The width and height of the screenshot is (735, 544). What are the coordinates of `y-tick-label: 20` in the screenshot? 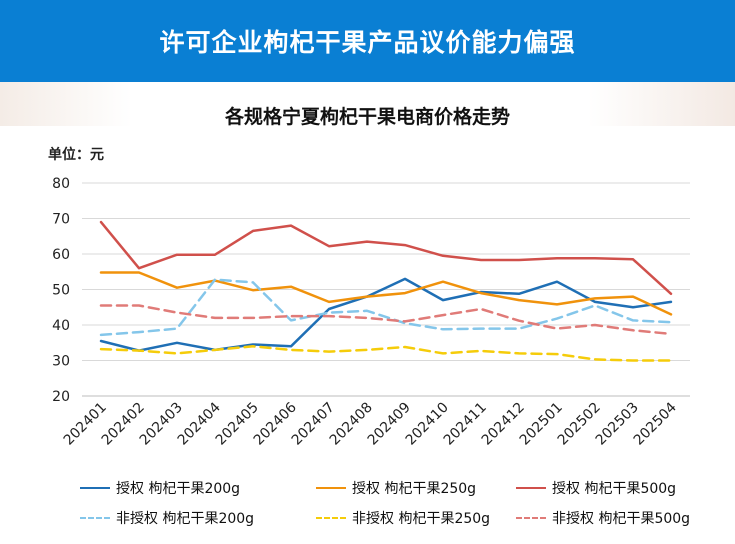 It's located at (61, 397).